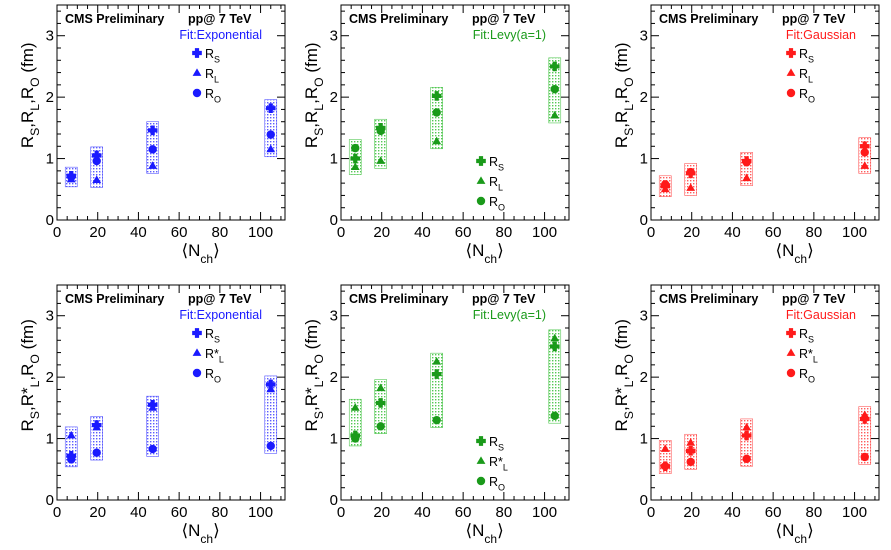 The height and width of the screenshot is (550, 891). I want to click on plot-area, so click(171, 421).